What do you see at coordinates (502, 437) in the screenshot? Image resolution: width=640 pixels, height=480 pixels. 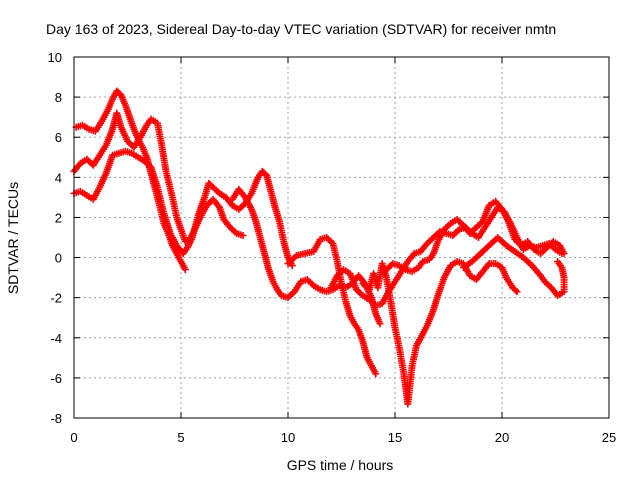 I see `x-tick-label: 20` at bounding box center [502, 437].